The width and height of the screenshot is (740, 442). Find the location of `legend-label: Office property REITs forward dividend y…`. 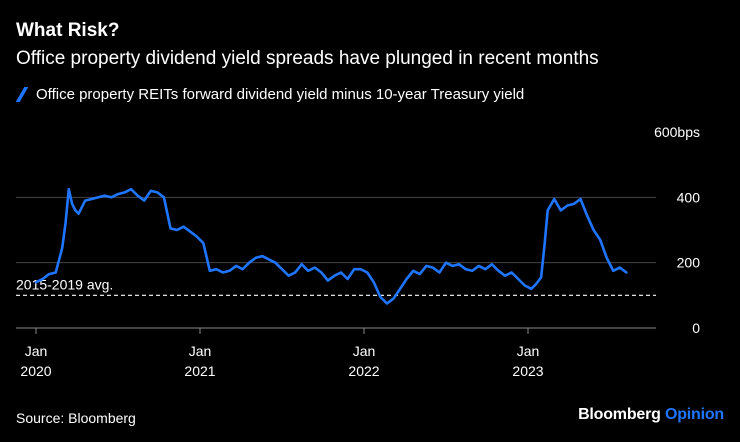

legend-label: Office property REITs forward dividend y… is located at coordinates (280, 94).